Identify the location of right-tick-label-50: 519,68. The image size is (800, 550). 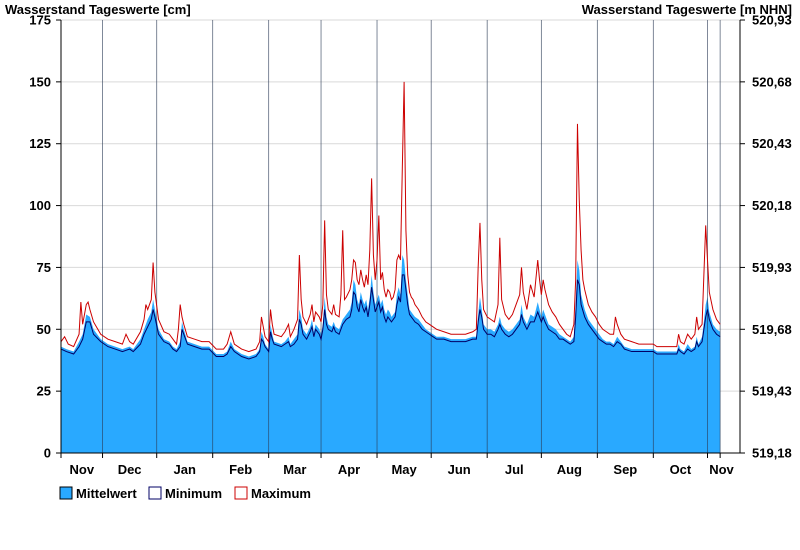
(772, 329).